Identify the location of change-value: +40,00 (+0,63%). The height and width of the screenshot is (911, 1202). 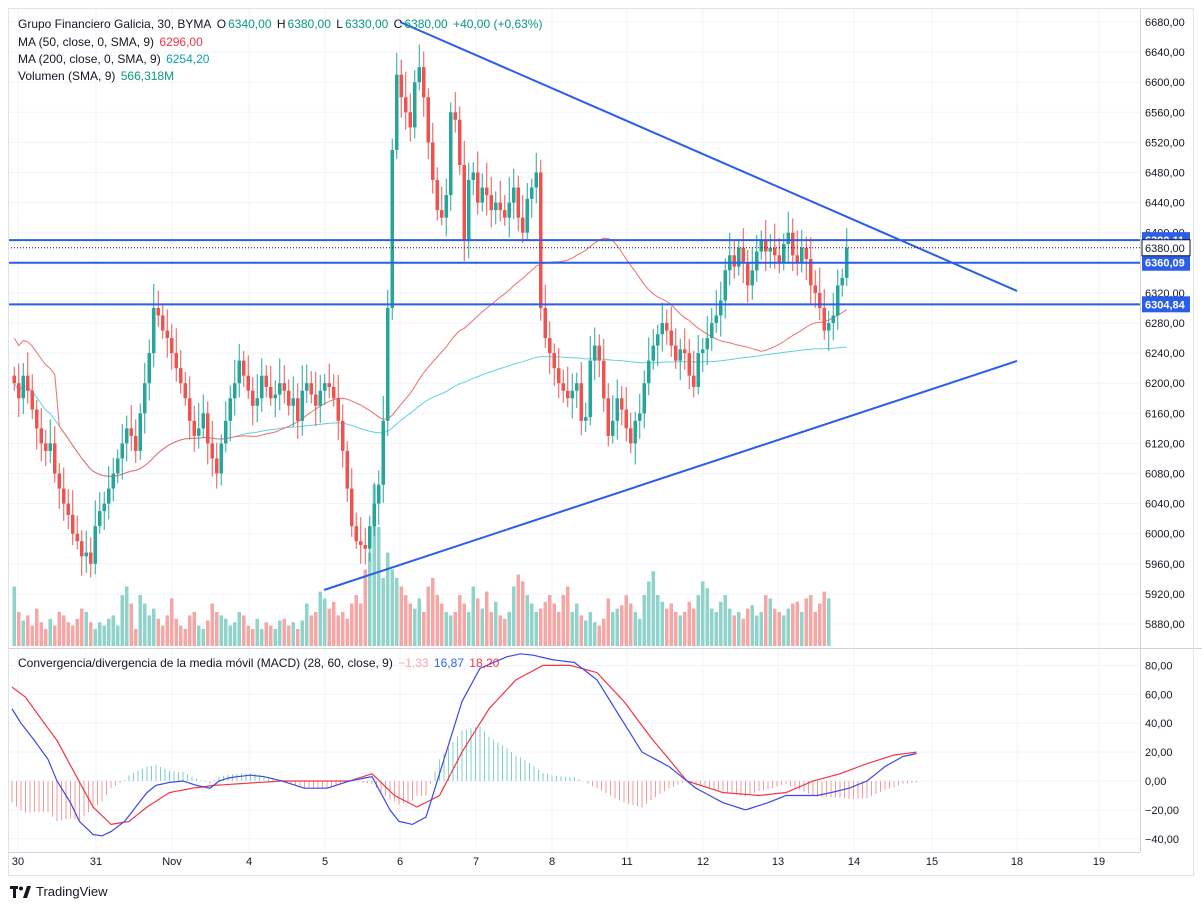
(498, 24).